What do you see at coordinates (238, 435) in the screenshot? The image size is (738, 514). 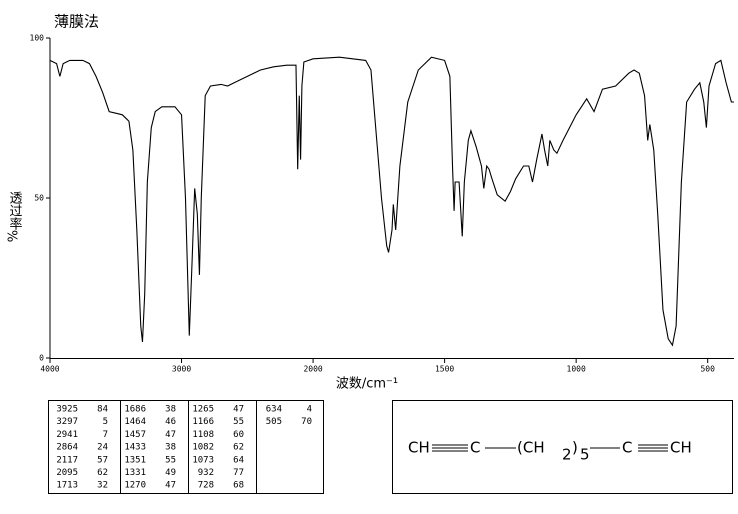 I see `peak-transmittance: 60` at bounding box center [238, 435].